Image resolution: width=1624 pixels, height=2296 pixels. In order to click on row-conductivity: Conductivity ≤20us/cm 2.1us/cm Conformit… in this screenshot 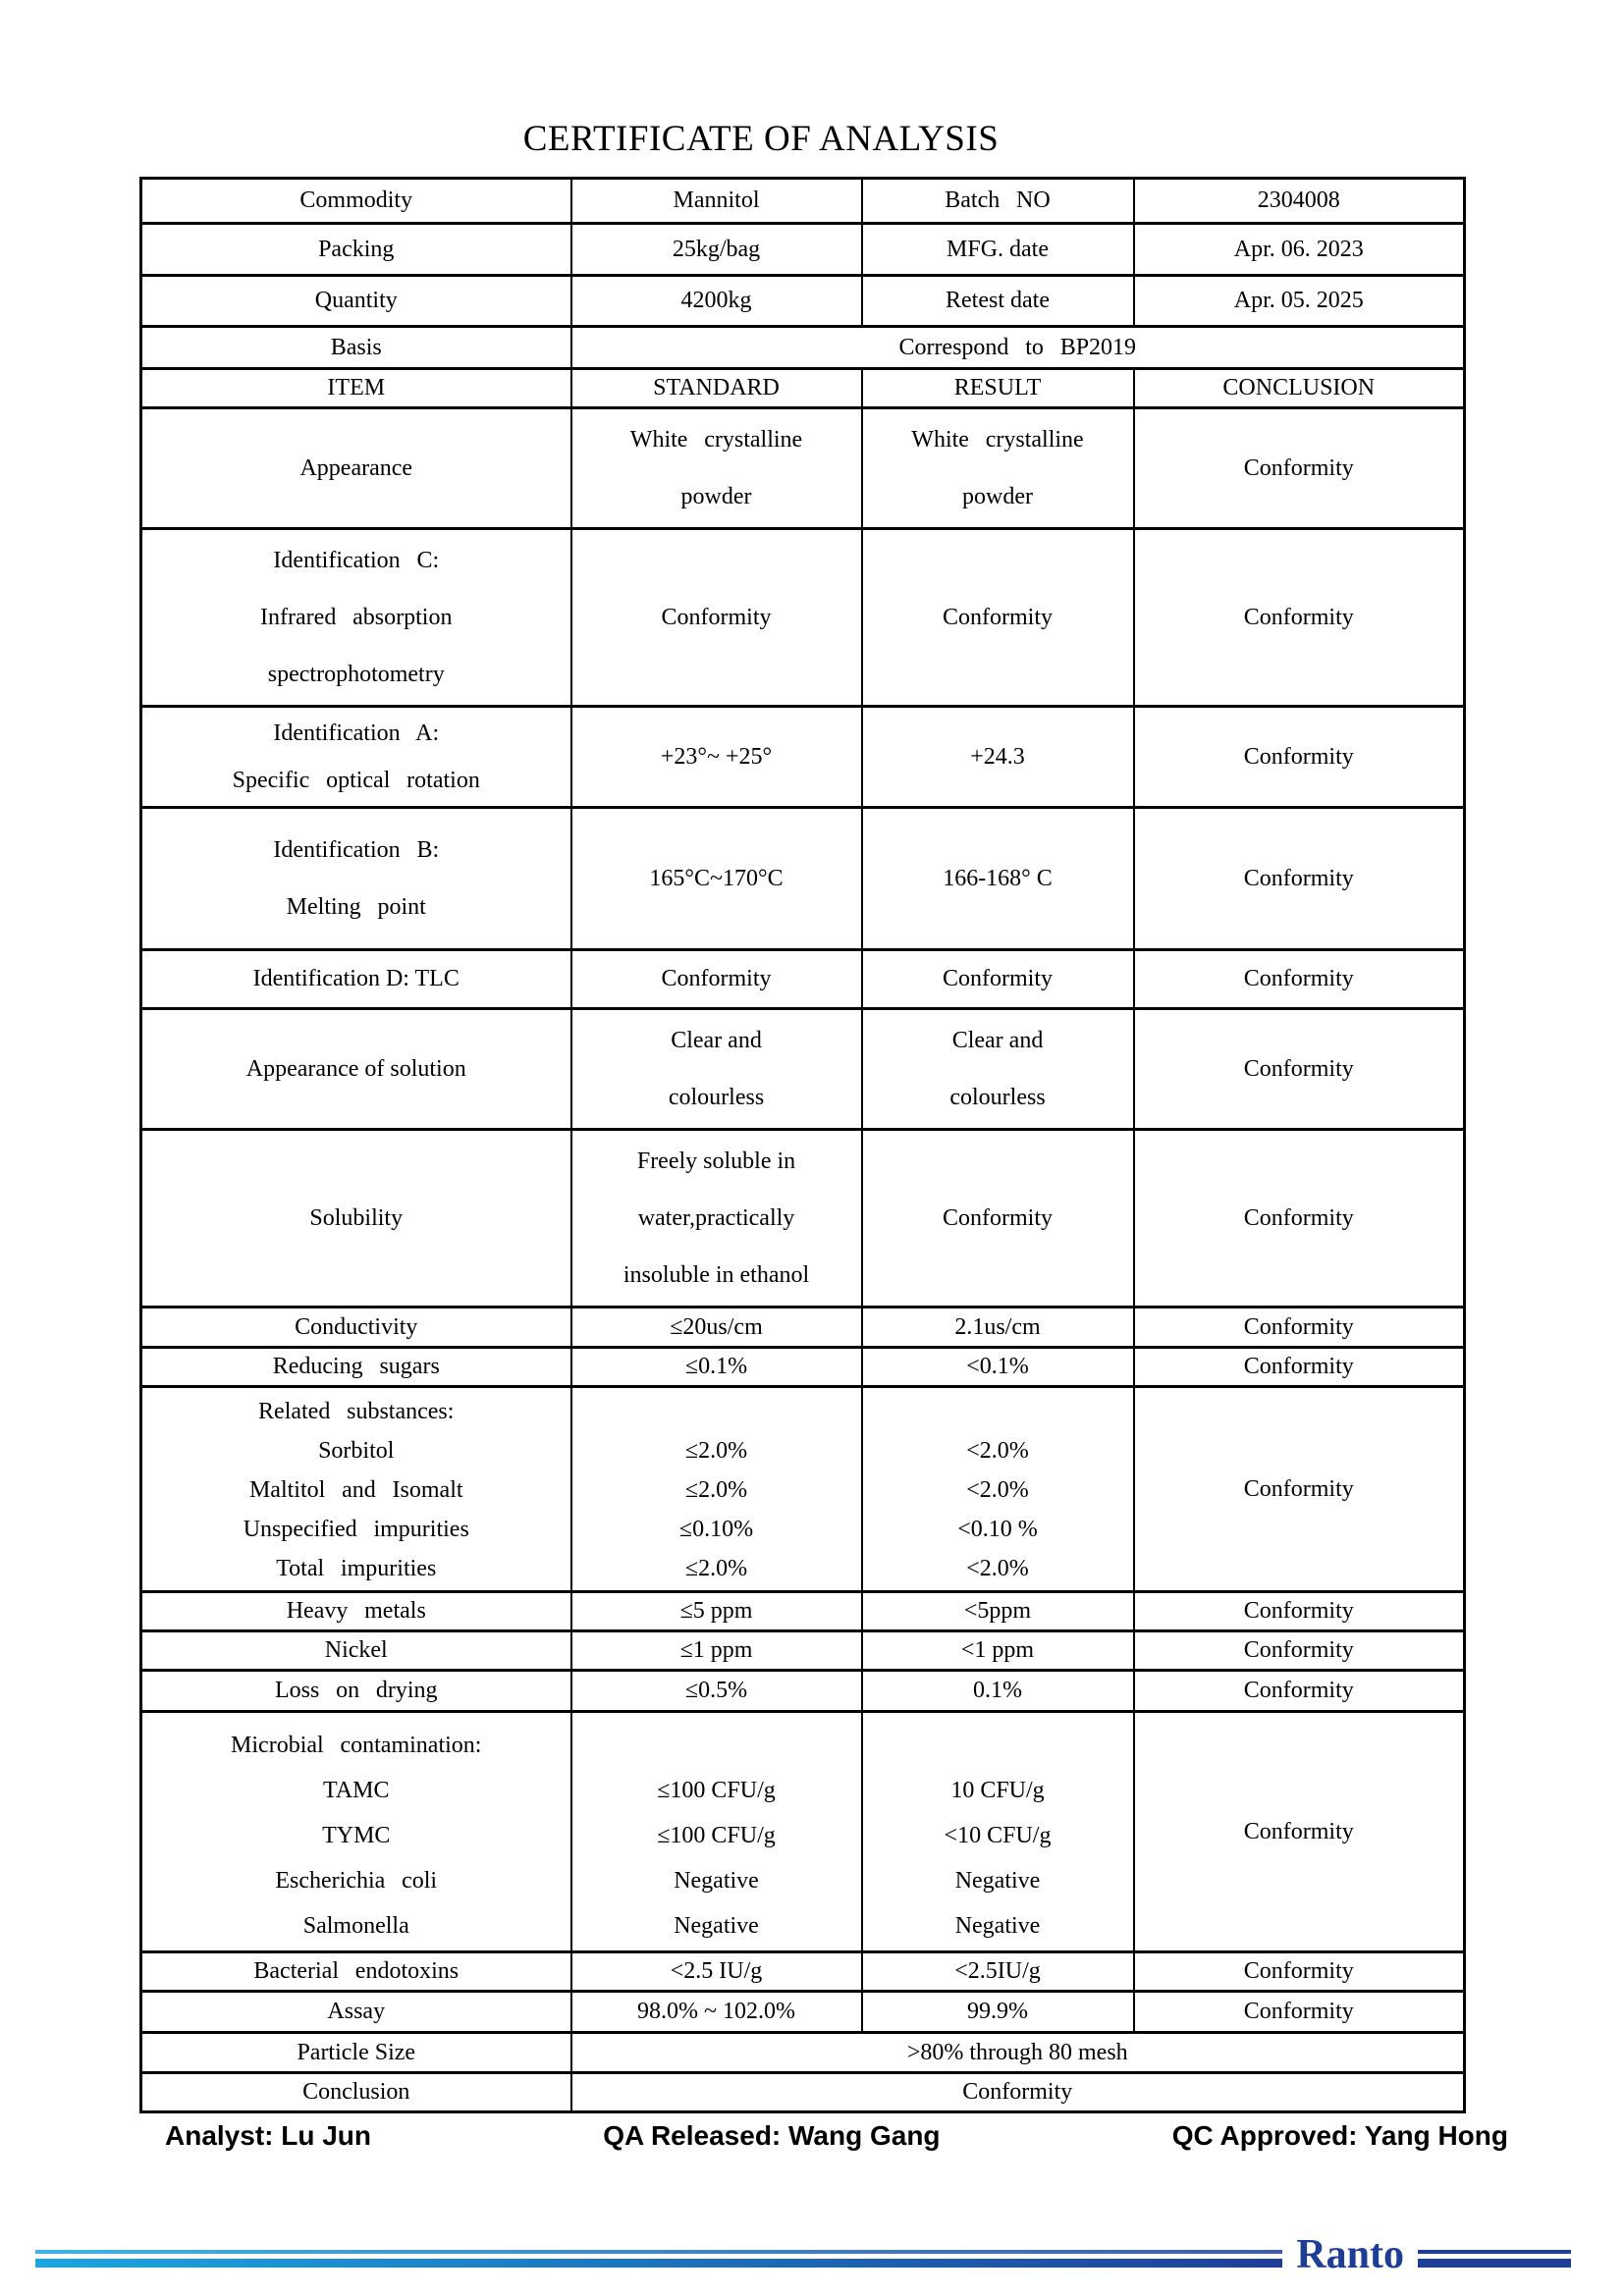, I will do `click(802, 1328)`.